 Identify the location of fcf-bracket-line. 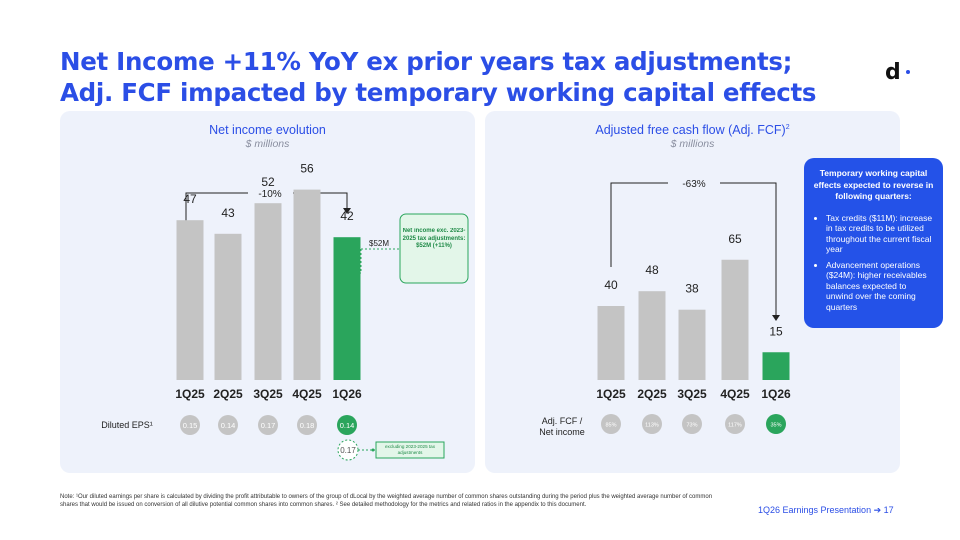
(639, 224).